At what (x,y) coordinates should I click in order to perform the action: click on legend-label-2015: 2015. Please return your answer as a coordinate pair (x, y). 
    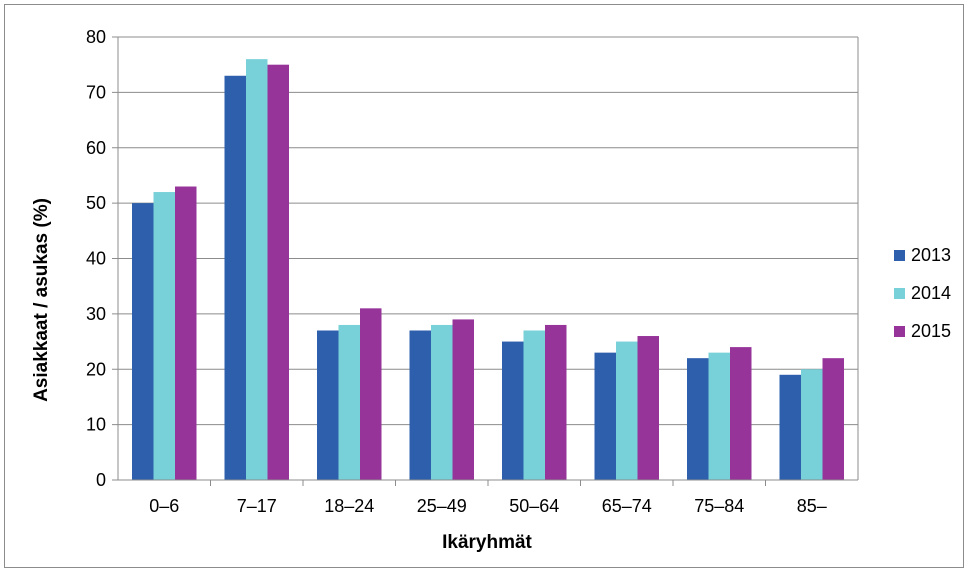
    Looking at the image, I should click on (931, 331).